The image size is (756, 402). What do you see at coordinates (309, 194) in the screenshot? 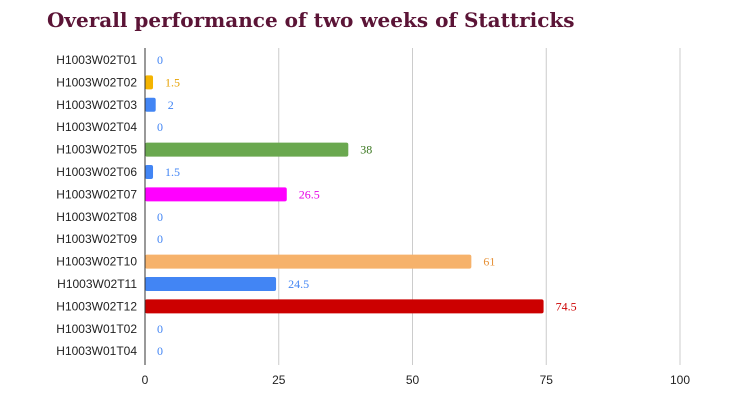
I see `data-label: 26.5` at bounding box center [309, 194].